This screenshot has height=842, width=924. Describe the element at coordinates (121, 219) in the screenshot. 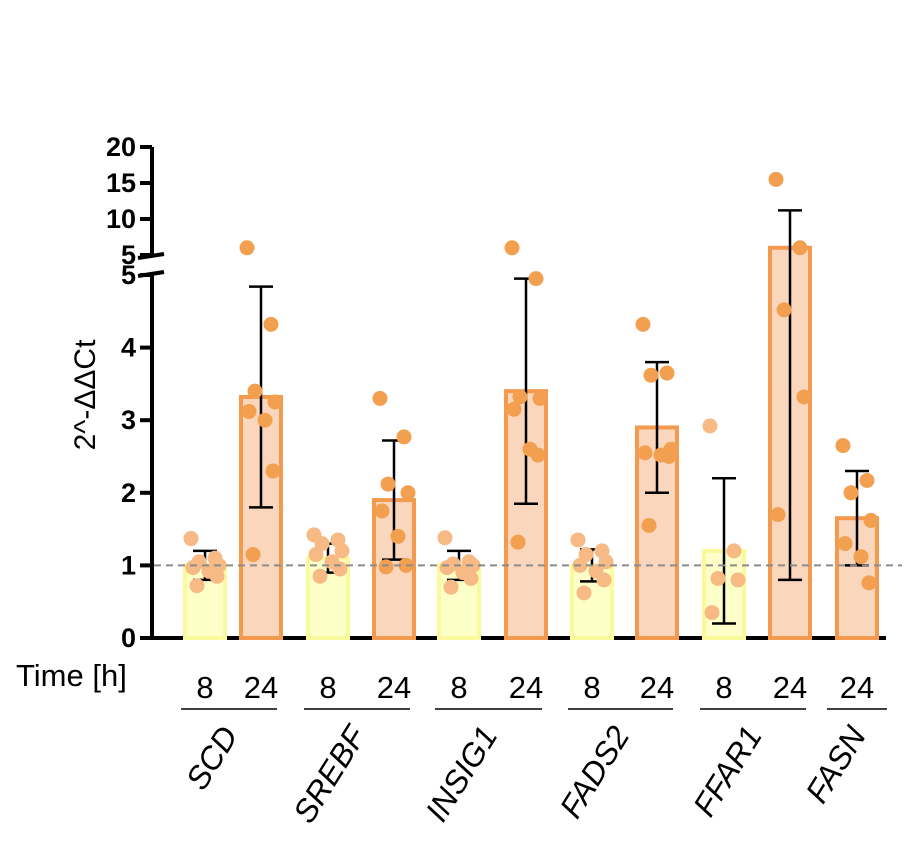

I see `y-tick-label: 10` at that location.